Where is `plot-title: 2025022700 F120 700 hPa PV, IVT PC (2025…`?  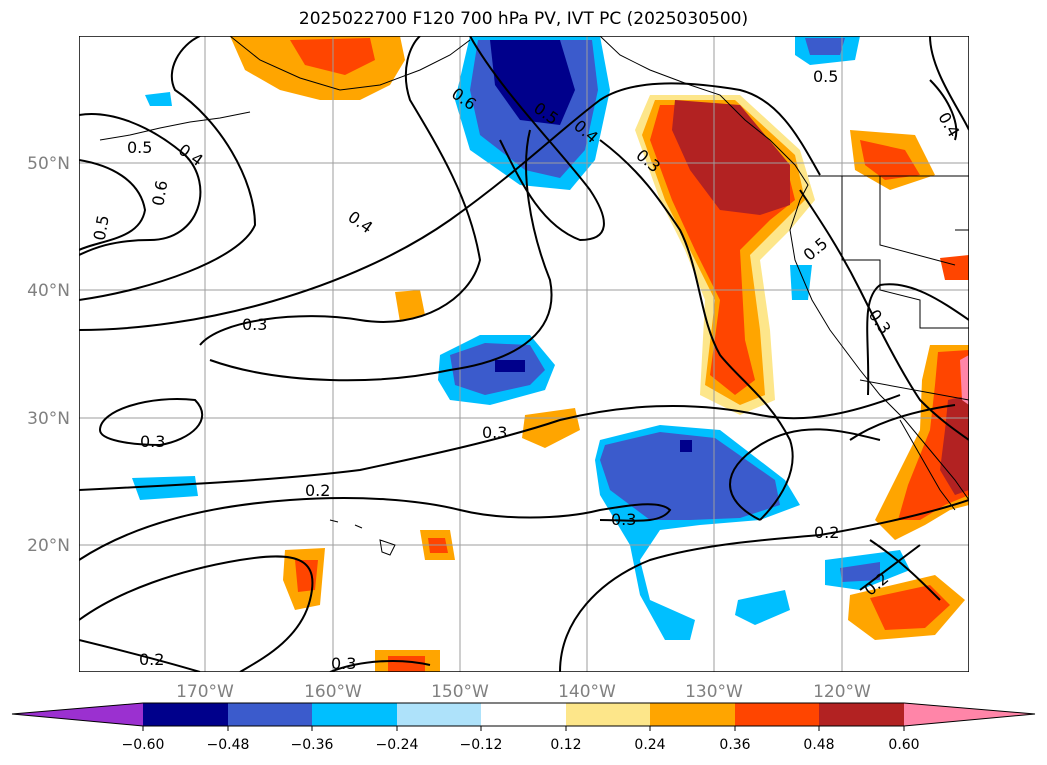 plot-title: 2025022700 F120 700 hPa PV, IVT PC (2025… is located at coordinates (523, 19).